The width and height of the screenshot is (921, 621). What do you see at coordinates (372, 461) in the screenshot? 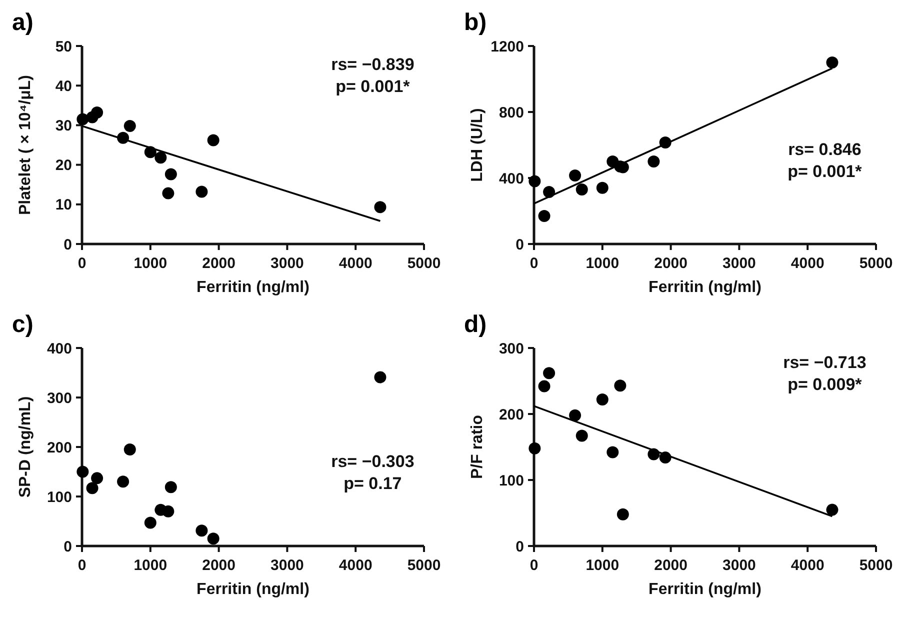
I see `annotation: rs= −0.303` at bounding box center [372, 461].